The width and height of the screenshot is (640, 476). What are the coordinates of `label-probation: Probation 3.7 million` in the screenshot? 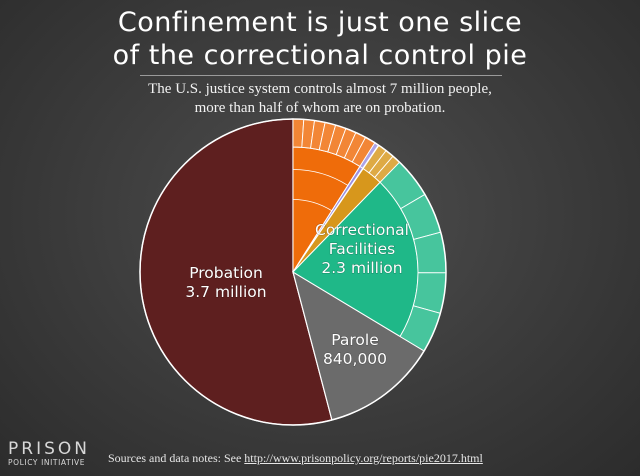 It's located at (225, 282).